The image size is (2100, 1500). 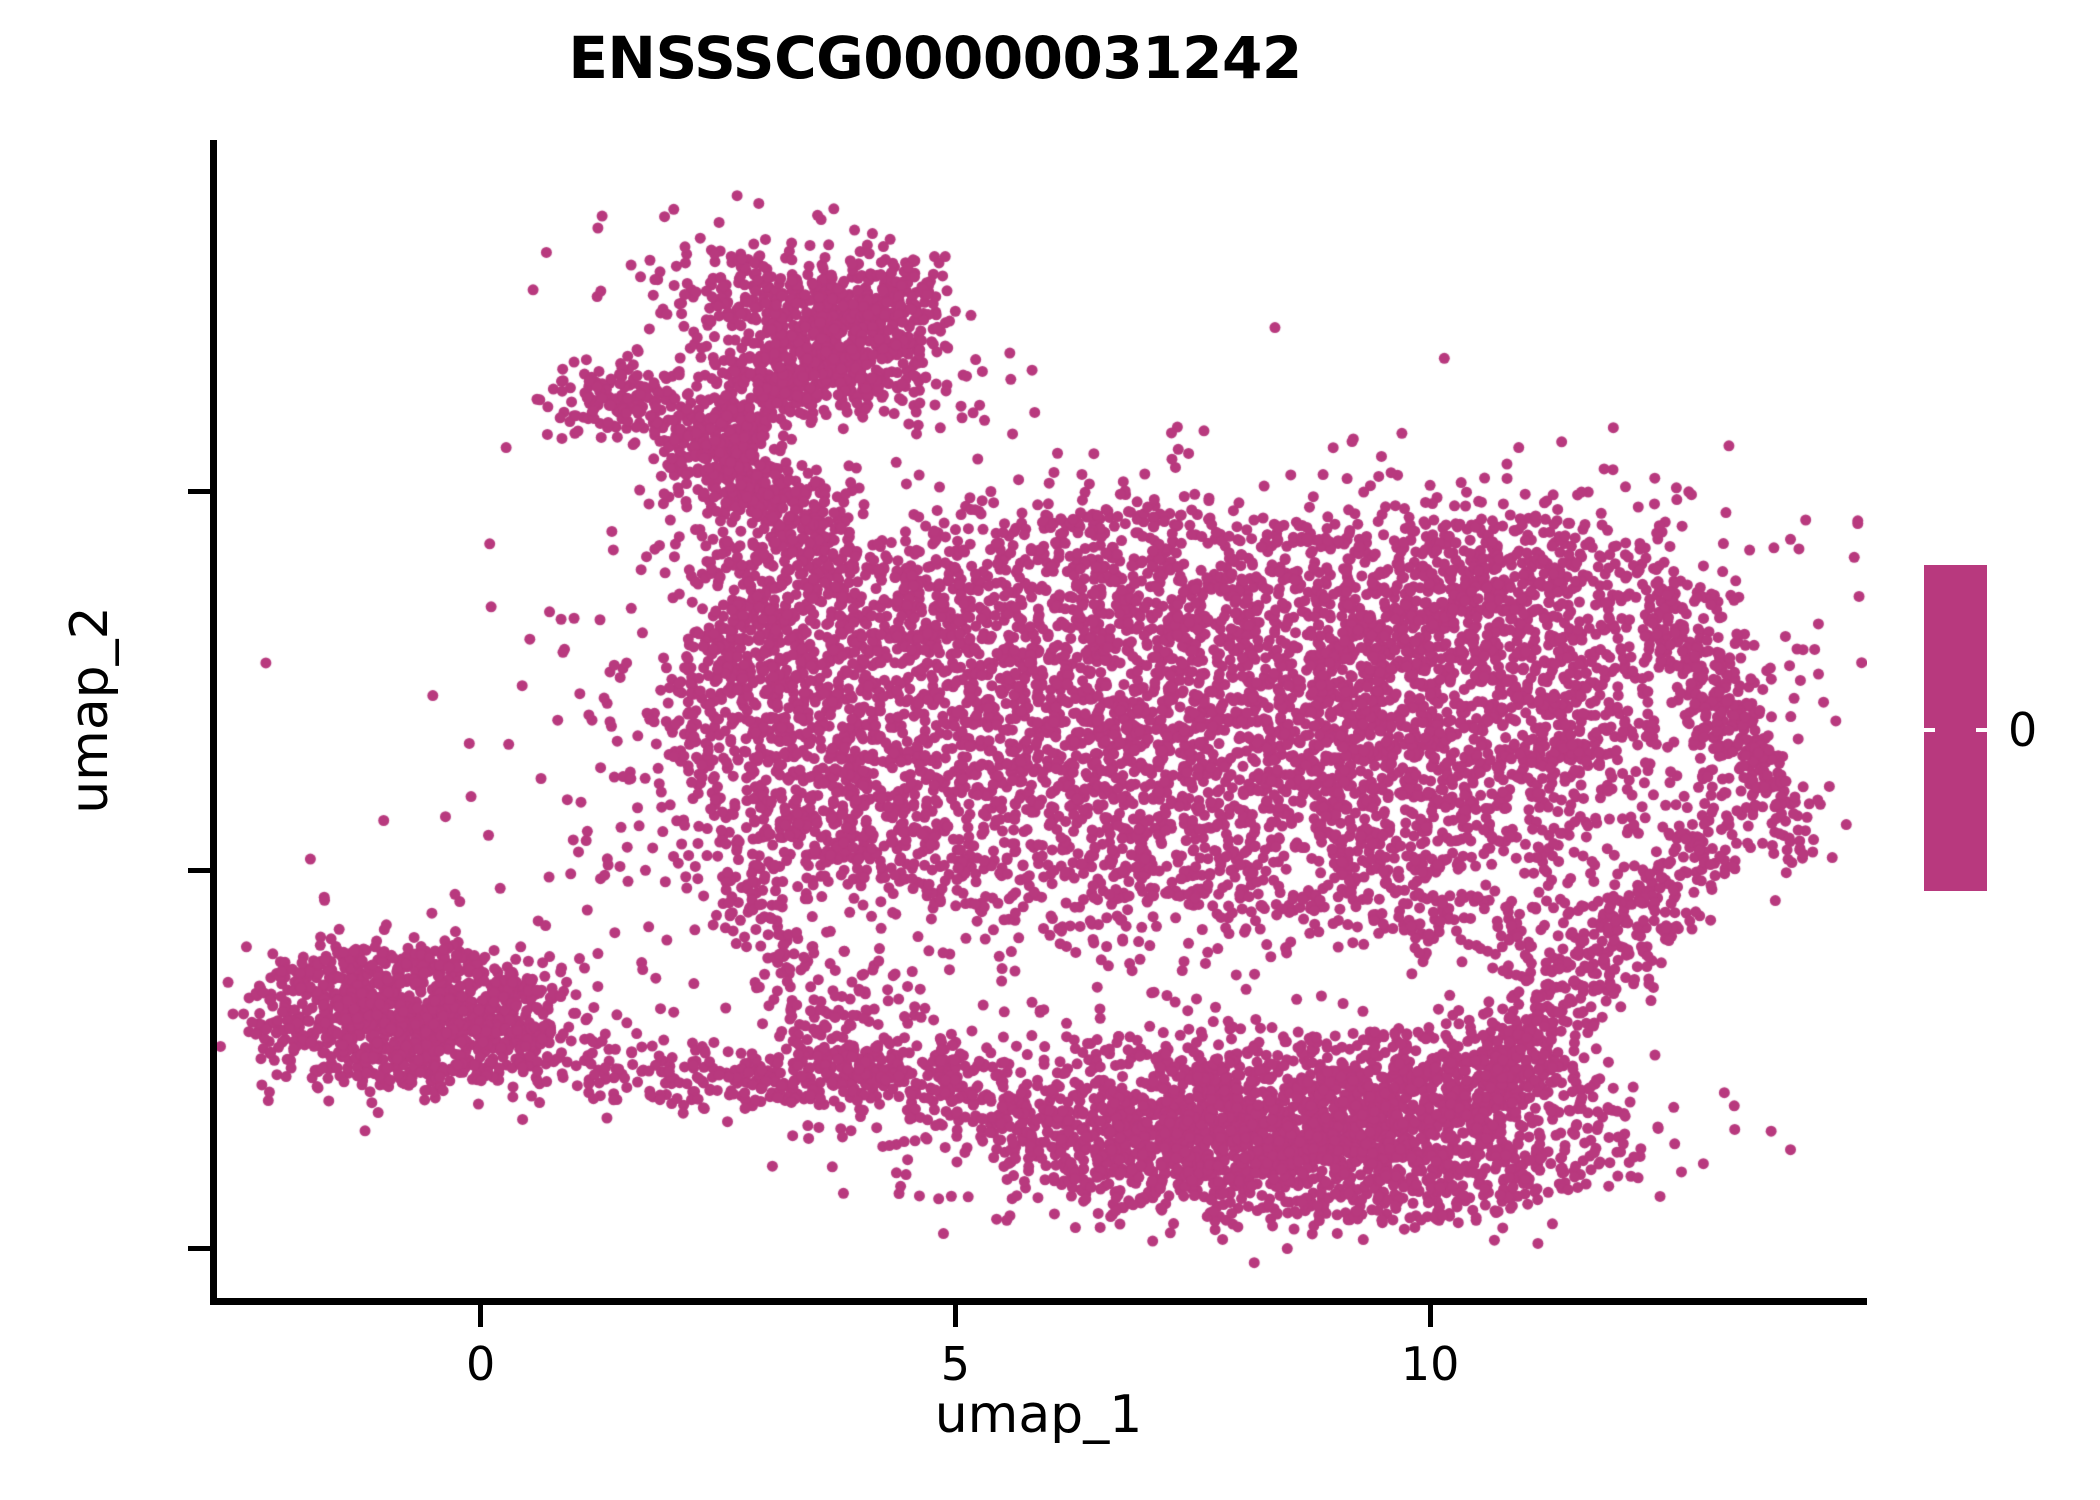 I want to click on page-title: ENSSSCG00000031242, so click(x=935, y=58).